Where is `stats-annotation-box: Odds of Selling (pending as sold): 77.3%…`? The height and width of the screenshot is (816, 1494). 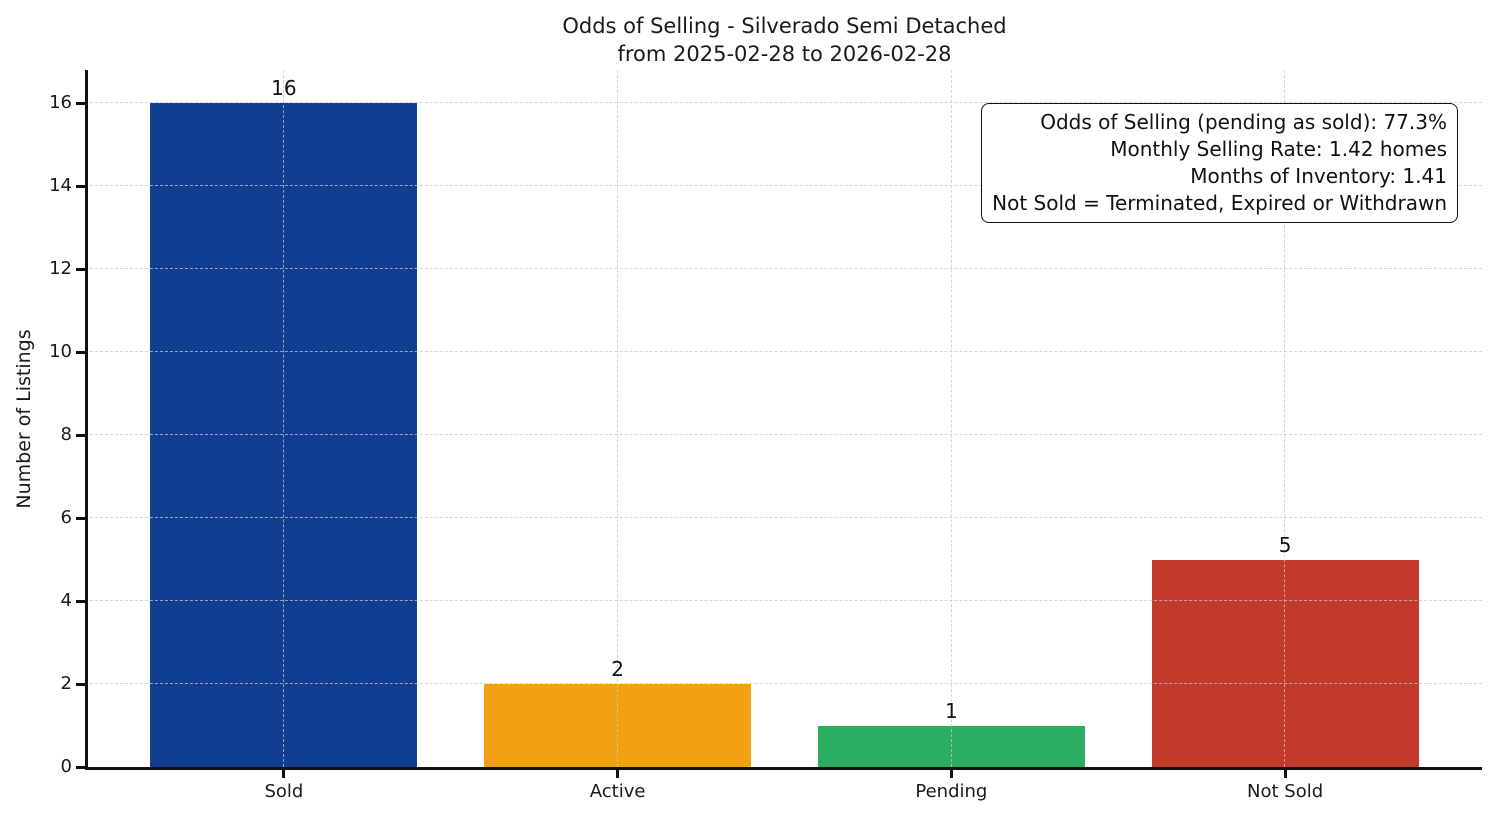 stats-annotation-box: Odds of Selling (pending as sold): 77.3%… is located at coordinates (1219, 163).